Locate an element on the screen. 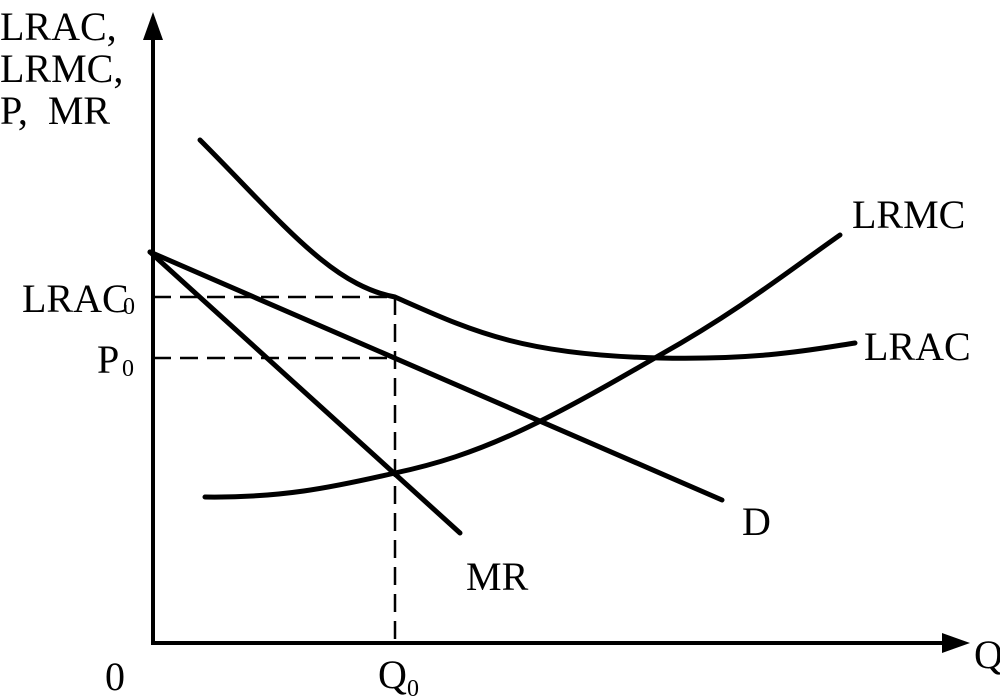 The height and width of the screenshot is (698, 1000). p0-label-subscript: 0 is located at coordinates (128, 369).